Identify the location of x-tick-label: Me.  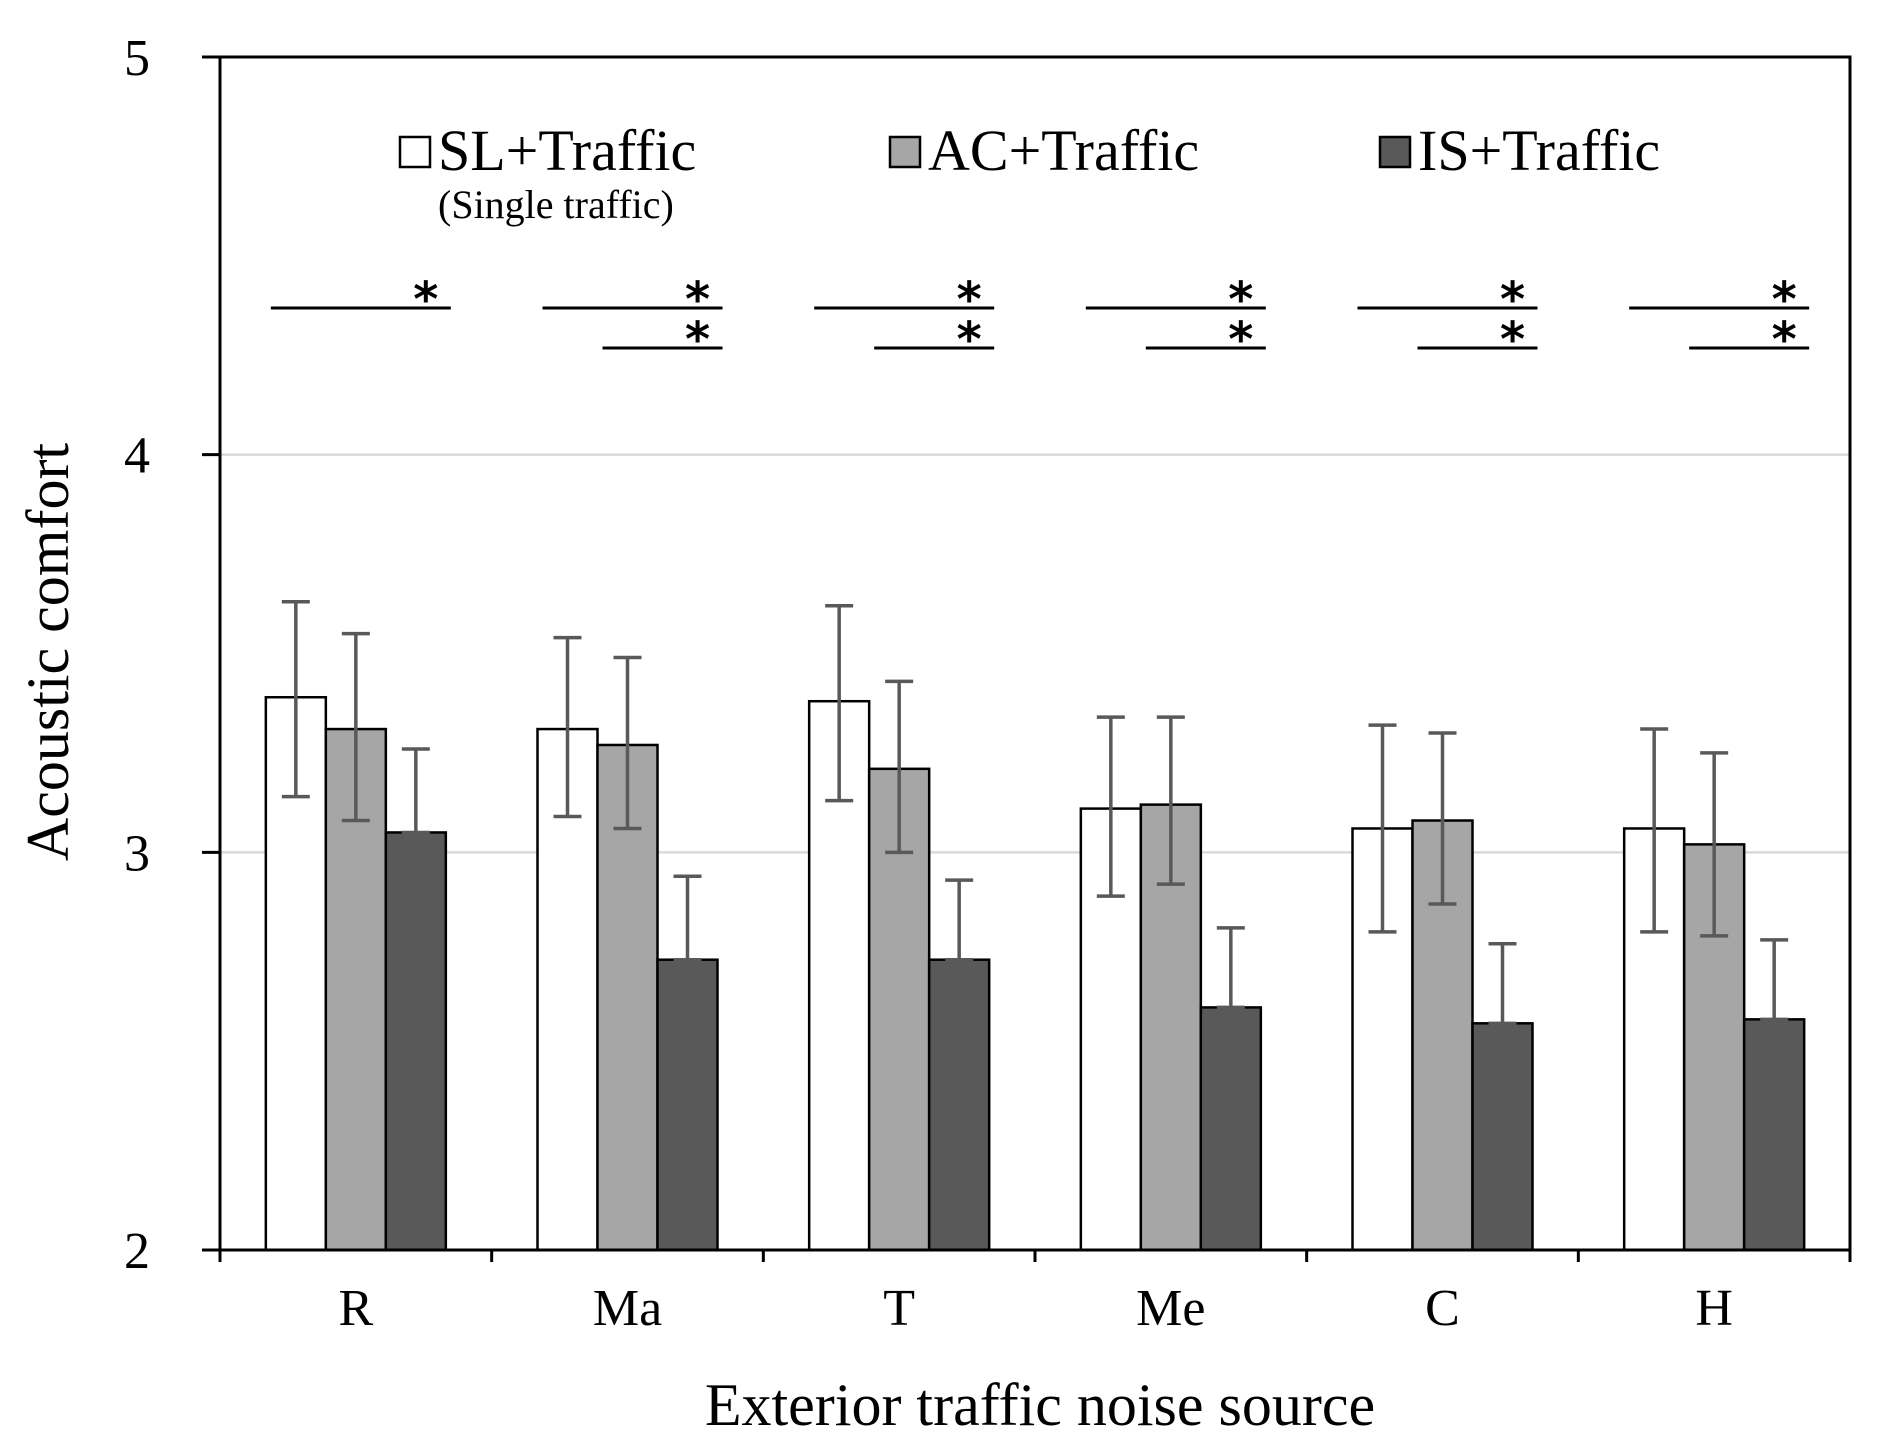
(1170, 1308).